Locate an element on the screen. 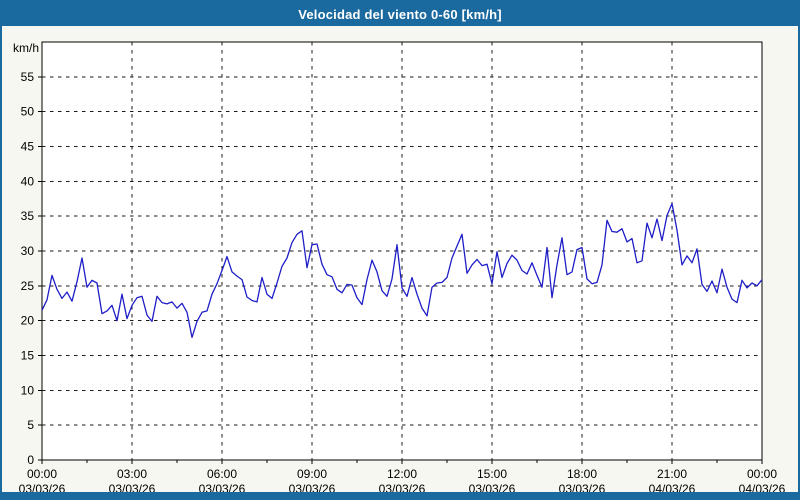 This screenshot has width=800, height=500. svg-text: 45 is located at coordinates (28, 147).